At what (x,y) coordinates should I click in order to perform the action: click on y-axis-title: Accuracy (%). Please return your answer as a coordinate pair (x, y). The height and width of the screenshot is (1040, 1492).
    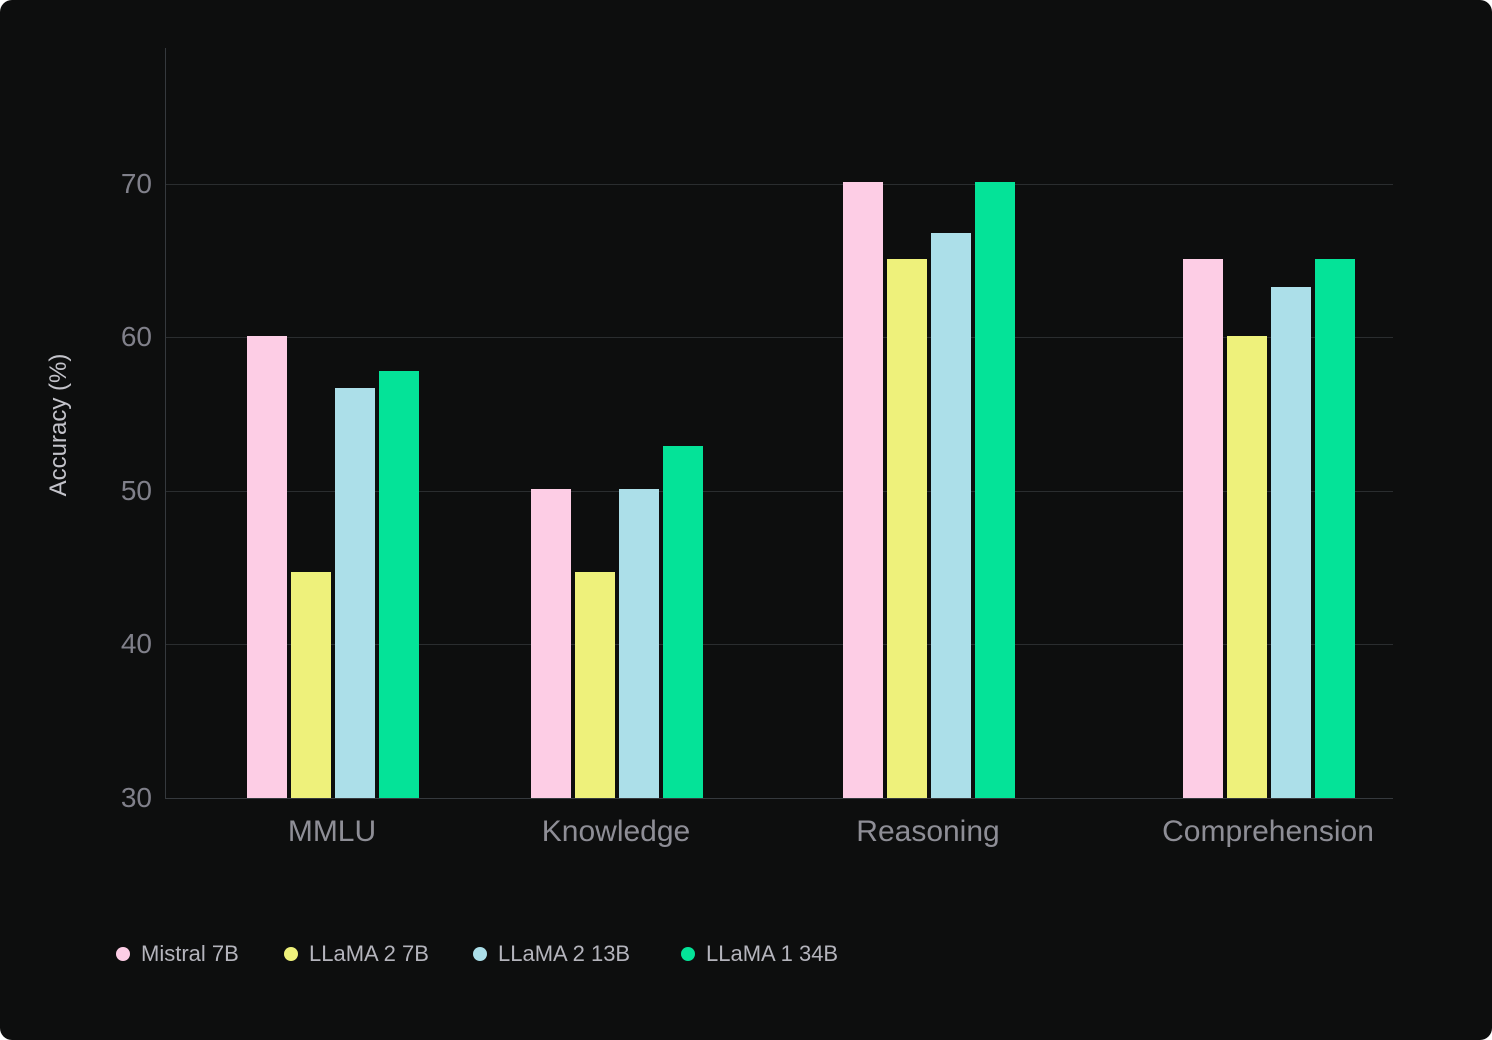
    Looking at the image, I should click on (58, 425).